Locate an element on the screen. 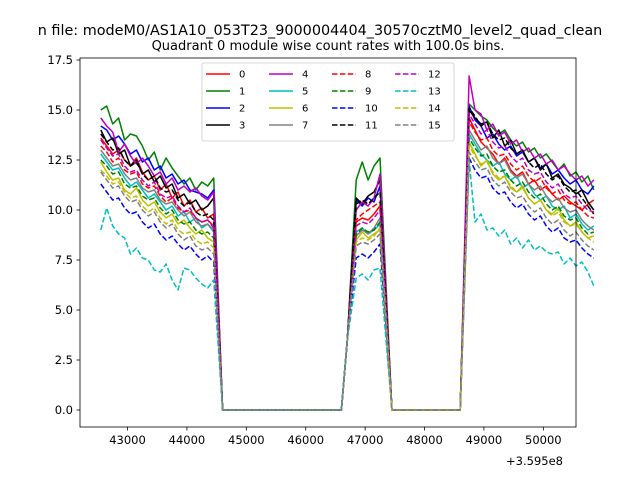 This screenshot has height=484, width=640. y-tick-label: 10.0 is located at coordinates (60, 210).